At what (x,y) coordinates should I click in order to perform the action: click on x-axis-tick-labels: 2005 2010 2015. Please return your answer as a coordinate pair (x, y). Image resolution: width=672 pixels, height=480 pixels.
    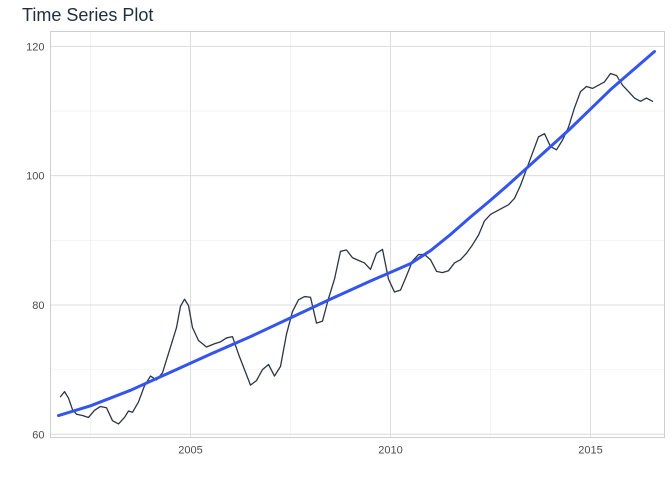
    Looking at the image, I should click on (390, 451).